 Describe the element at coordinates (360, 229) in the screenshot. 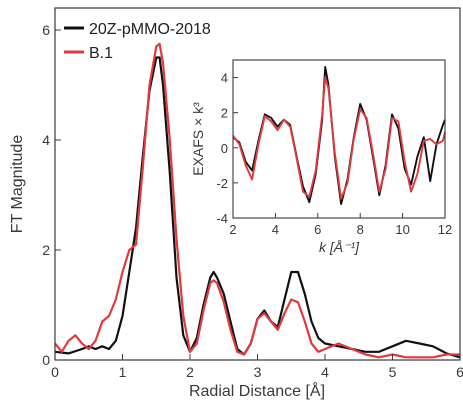

I see `x-tick-label: 8` at that location.